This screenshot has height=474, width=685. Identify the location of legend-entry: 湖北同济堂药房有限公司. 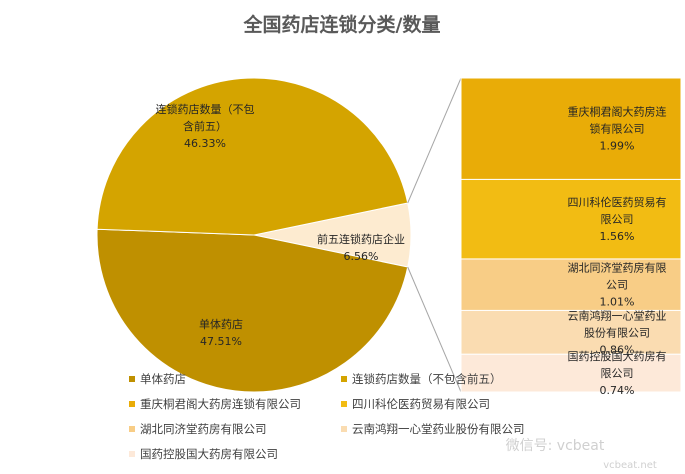
(203, 429).